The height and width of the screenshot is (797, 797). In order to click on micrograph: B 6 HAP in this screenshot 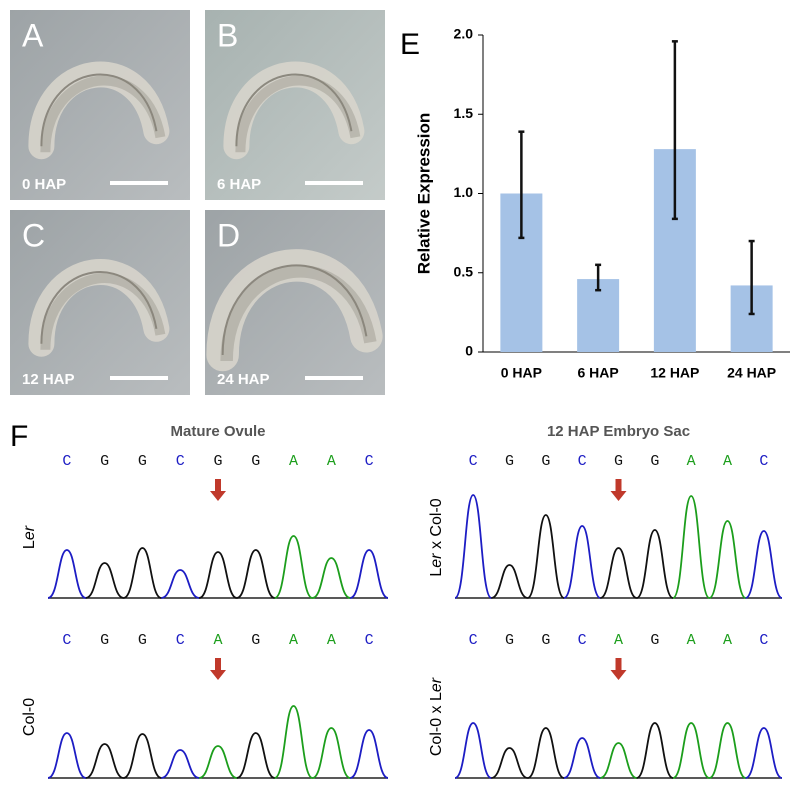, I will do `click(295, 105)`.